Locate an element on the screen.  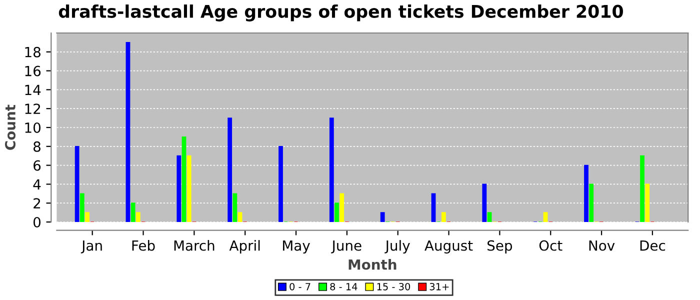
x-tick-label: July is located at coordinates (397, 247).